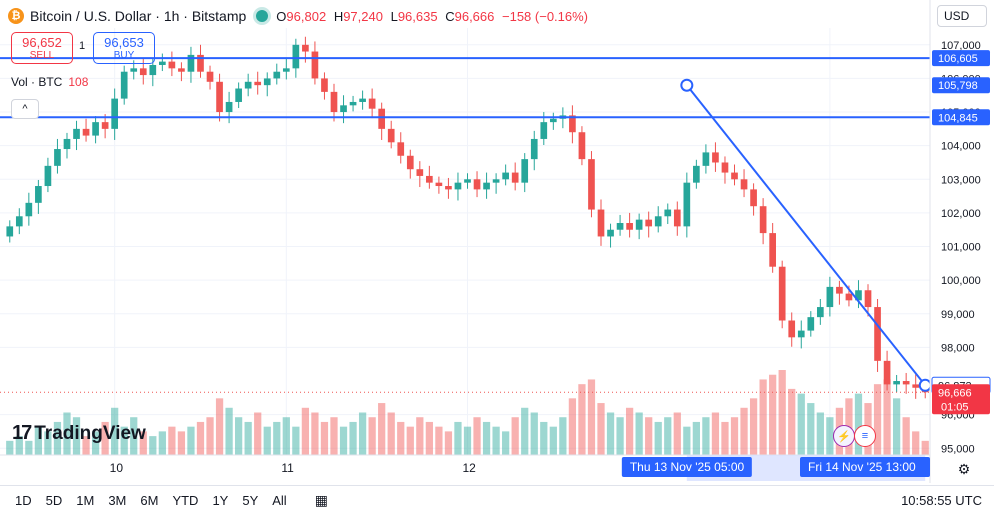  I want to click on open-value: 96,802, so click(306, 16).